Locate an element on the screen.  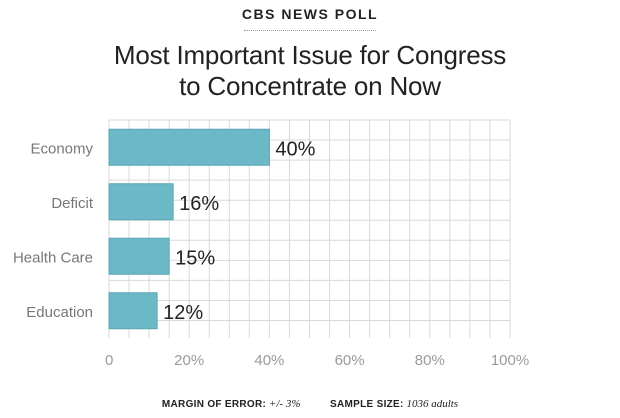
value-labels: 40% 16% 15% 12% is located at coordinates (239, 231).